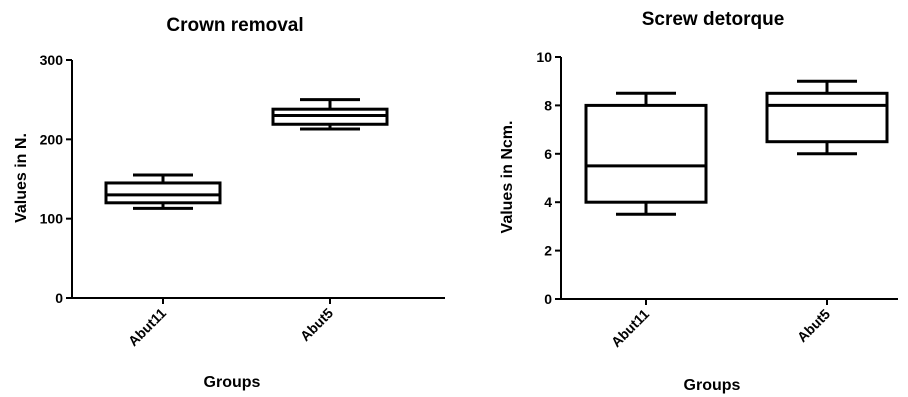 Image resolution: width=908 pixels, height=397 pixels. I want to click on y-tick-label: 6, so click(548, 154).